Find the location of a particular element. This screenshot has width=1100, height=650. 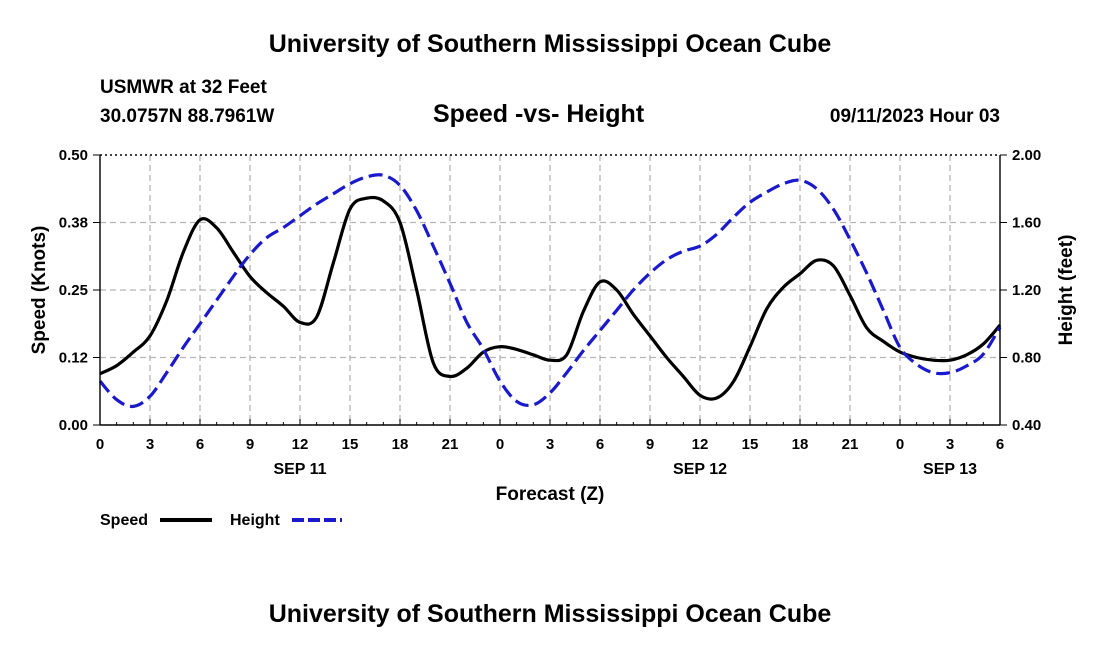

date-label: SEP 13 is located at coordinates (950, 469).